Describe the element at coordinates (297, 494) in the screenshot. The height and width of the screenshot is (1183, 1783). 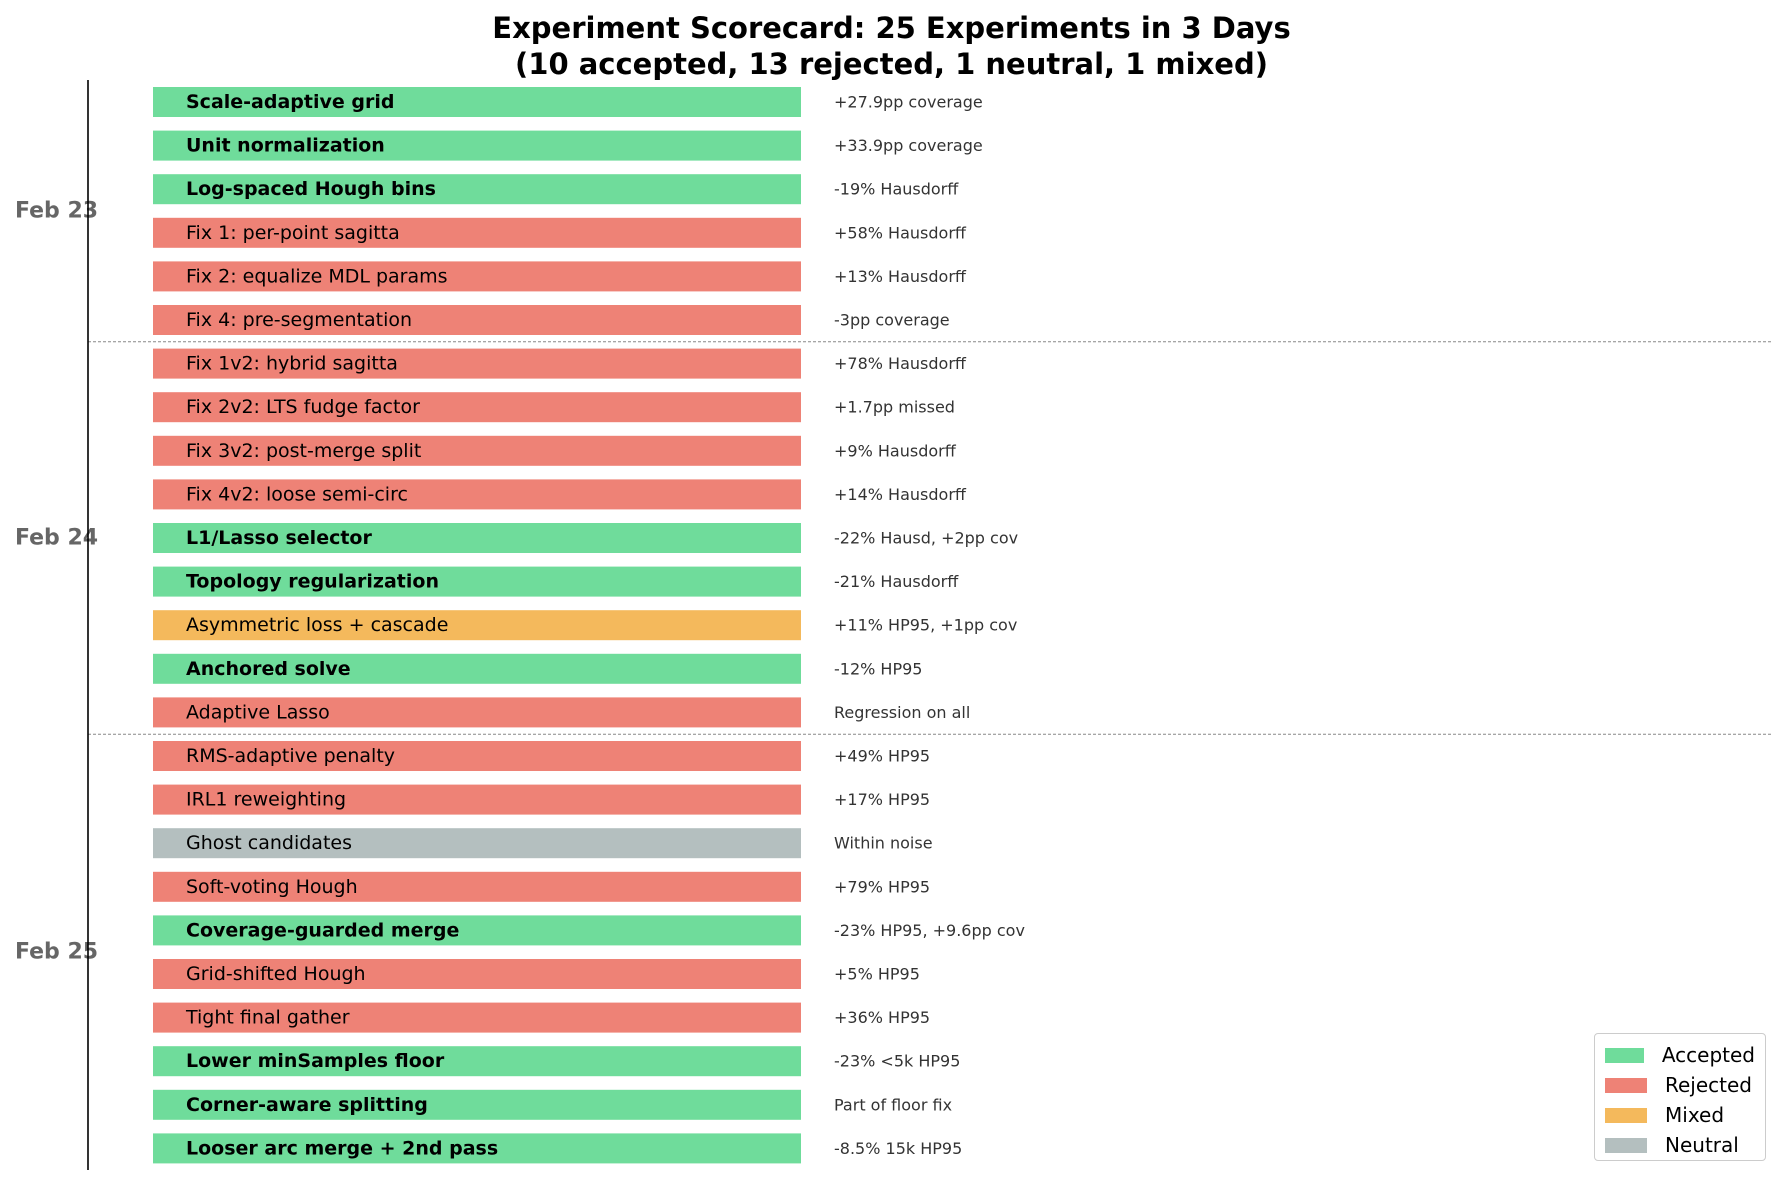
I see `experiment-label: Fix 4v2: loose semi-circ` at that location.